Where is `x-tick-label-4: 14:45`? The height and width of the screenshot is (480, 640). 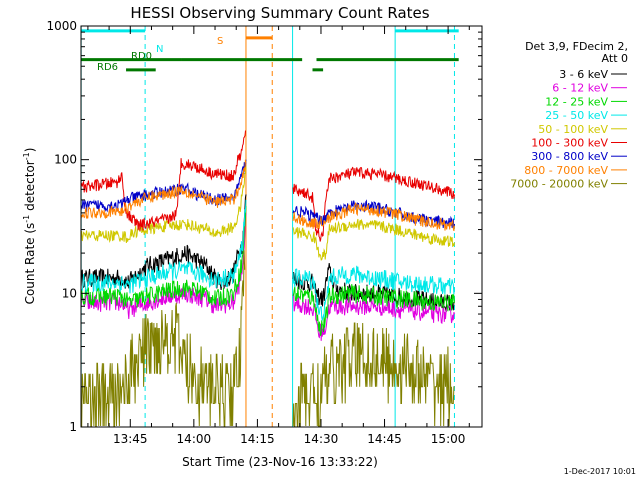
x-tick-label-4: 14:45 is located at coordinates (384, 439).